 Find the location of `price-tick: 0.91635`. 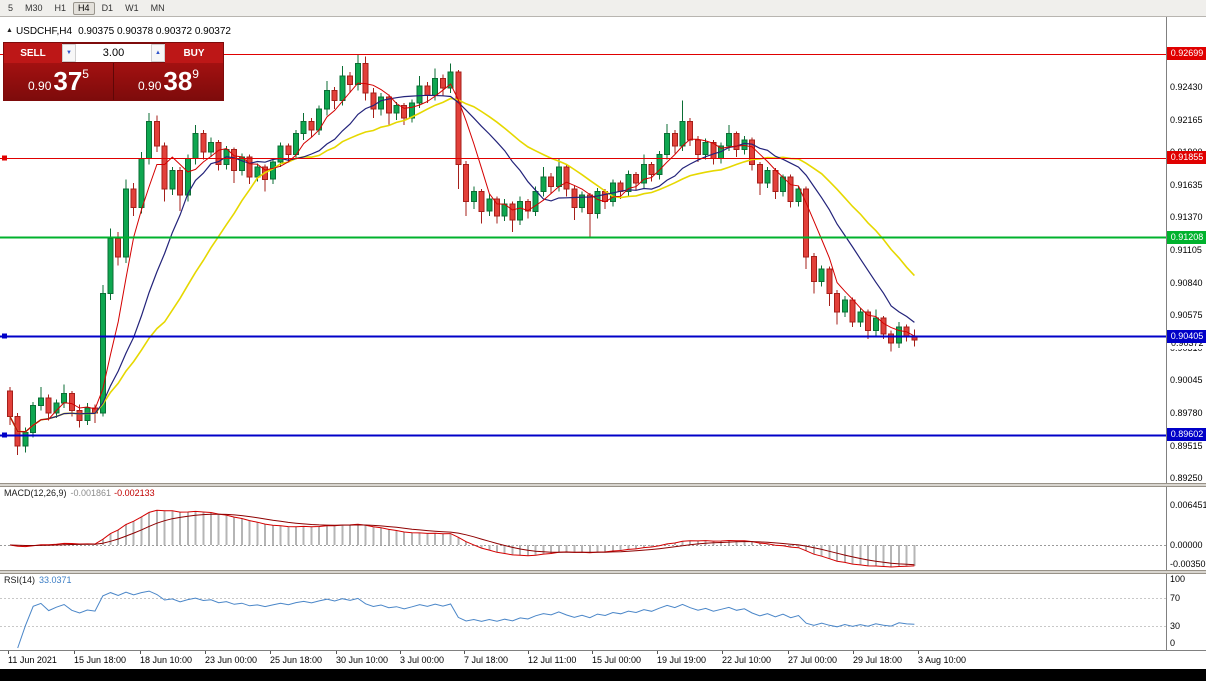

price-tick: 0.91635 is located at coordinates (1186, 184).